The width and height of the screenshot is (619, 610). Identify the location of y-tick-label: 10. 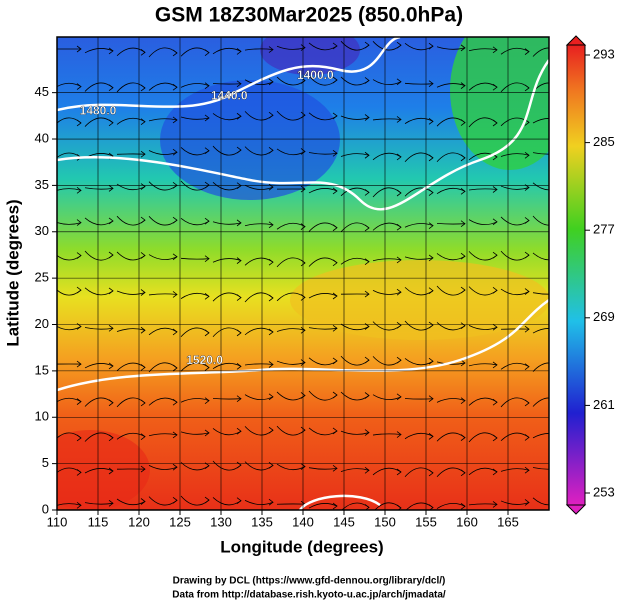
(42, 416).